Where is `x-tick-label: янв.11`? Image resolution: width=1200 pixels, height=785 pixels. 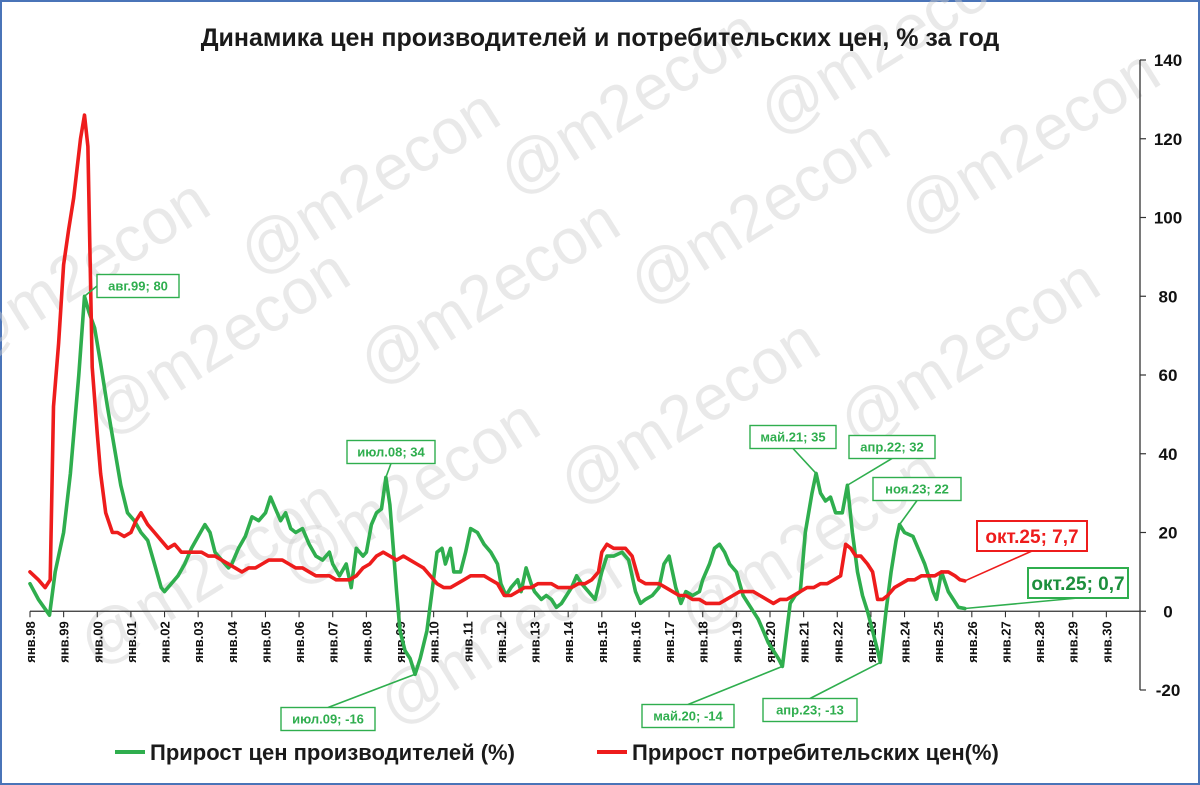
x-tick-label: янв.11 is located at coordinates (467, 641).